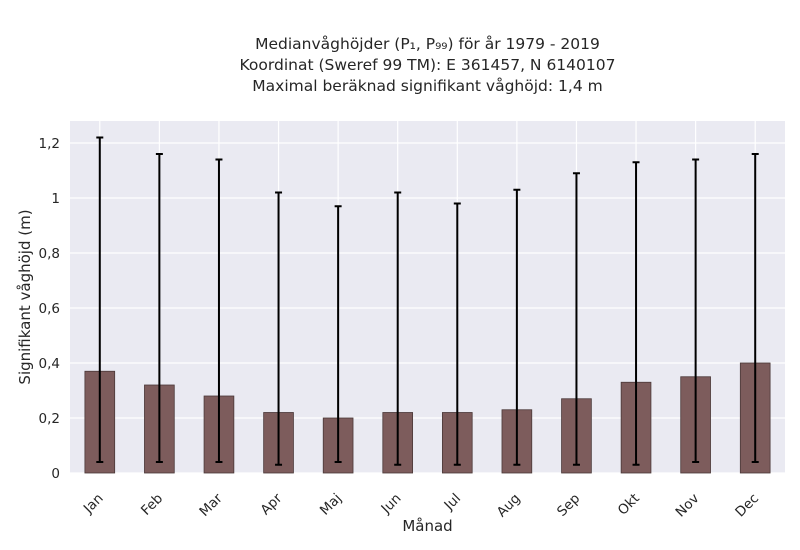 The width and height of the screenshot is (800, 550). Describe the element at coordinates (93, 504) in the screenshot. I see `x-tick-label: Jan` at that location.